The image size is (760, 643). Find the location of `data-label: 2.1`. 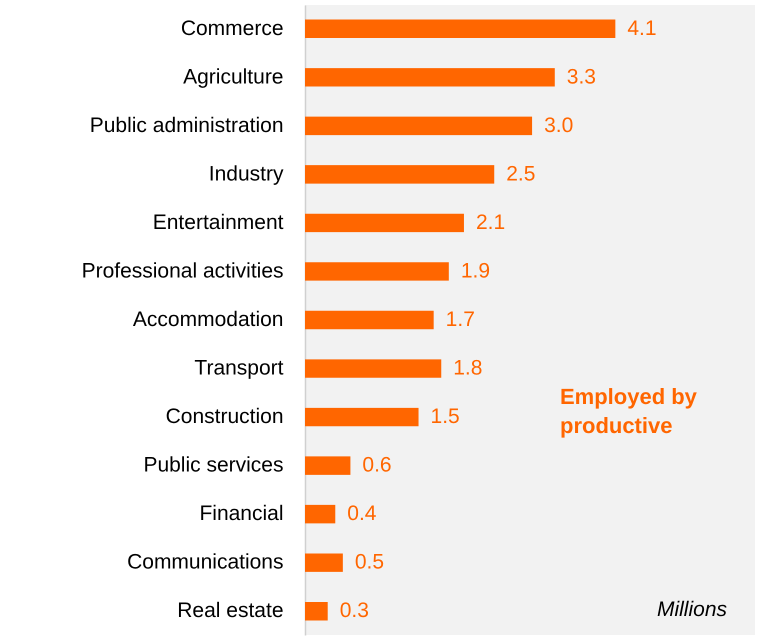

data-label: 2.1 is located at coordinates (491, 222).